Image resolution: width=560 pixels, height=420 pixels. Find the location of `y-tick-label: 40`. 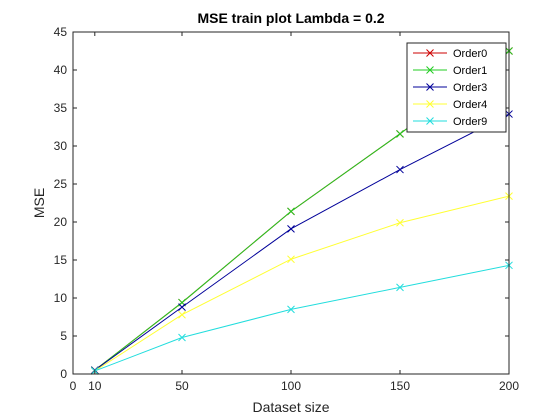

y-tick-label: 40 is located at coordinates (61, 70).